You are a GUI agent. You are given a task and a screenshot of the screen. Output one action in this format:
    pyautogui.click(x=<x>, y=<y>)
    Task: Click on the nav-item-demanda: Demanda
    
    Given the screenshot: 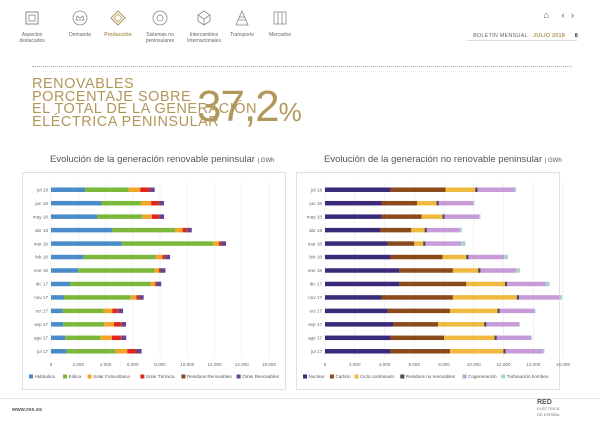 What is the action you would take?
    pyautogui.click(x=80, y=23)
    